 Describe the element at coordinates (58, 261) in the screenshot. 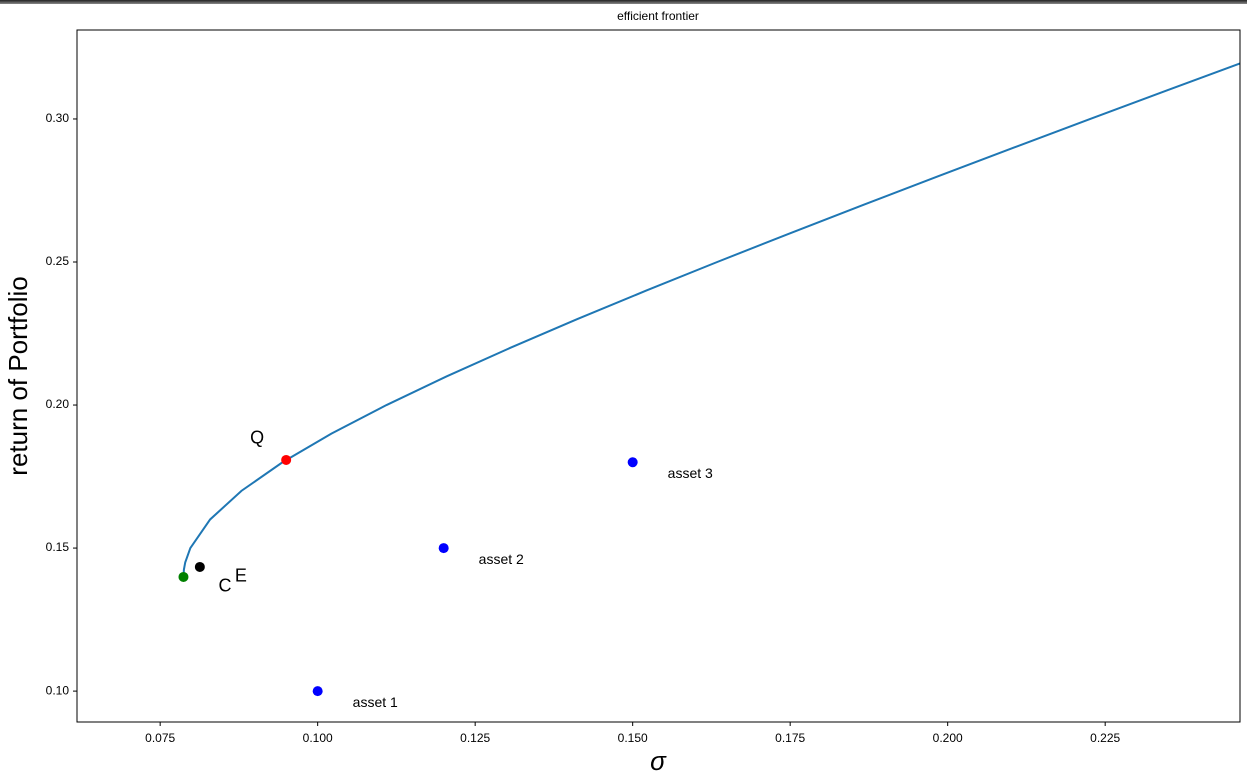

I see `y-tick-label: 0.25` at that location.